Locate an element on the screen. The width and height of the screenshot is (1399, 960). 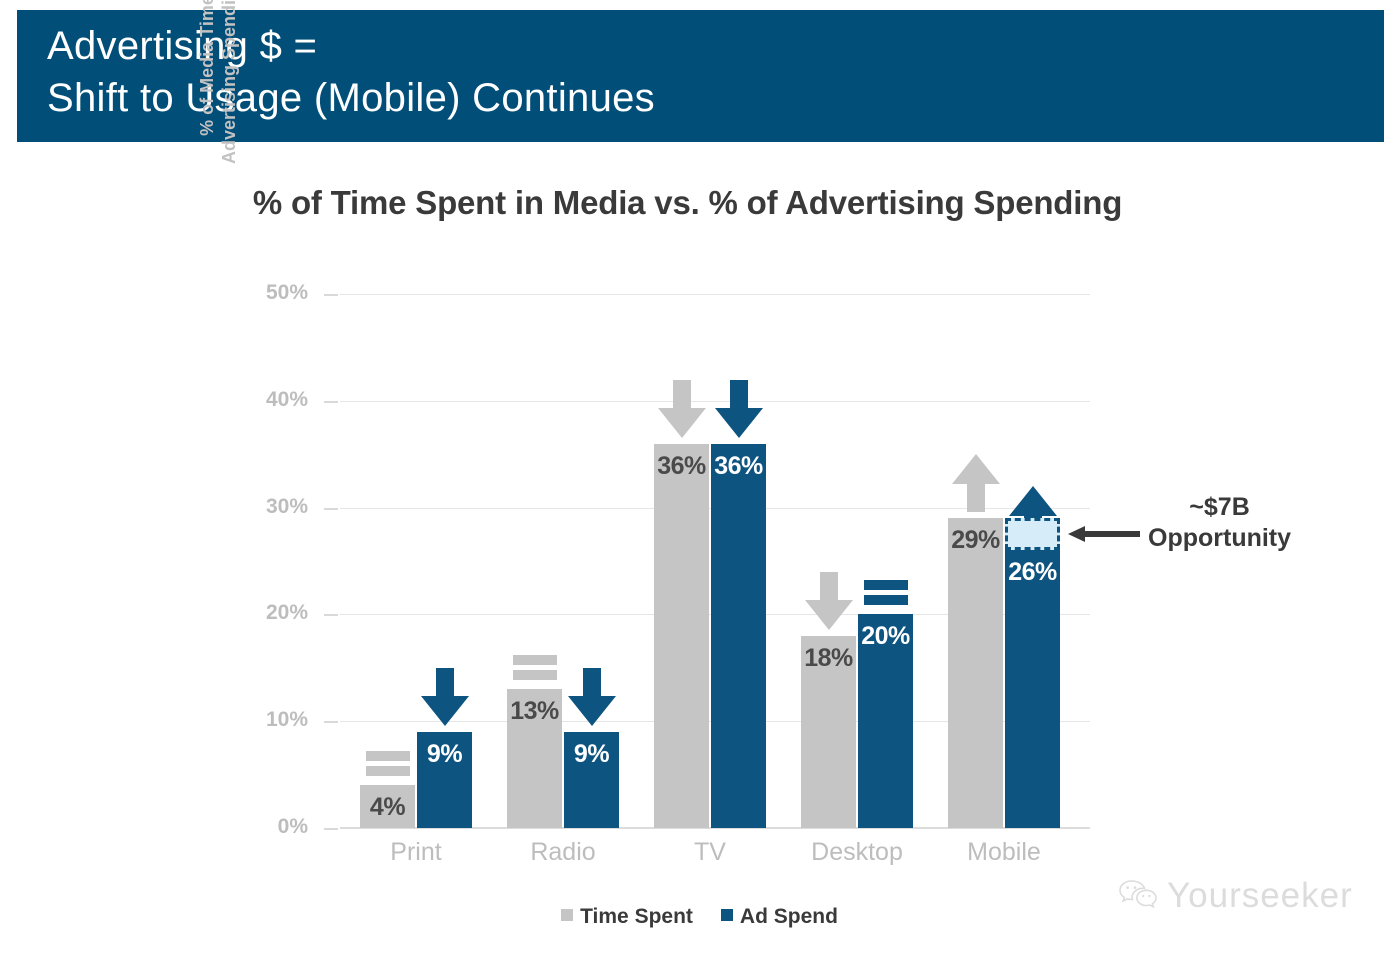
x-axis-label-desktop: Desktop is located at coordinates (857, 852).